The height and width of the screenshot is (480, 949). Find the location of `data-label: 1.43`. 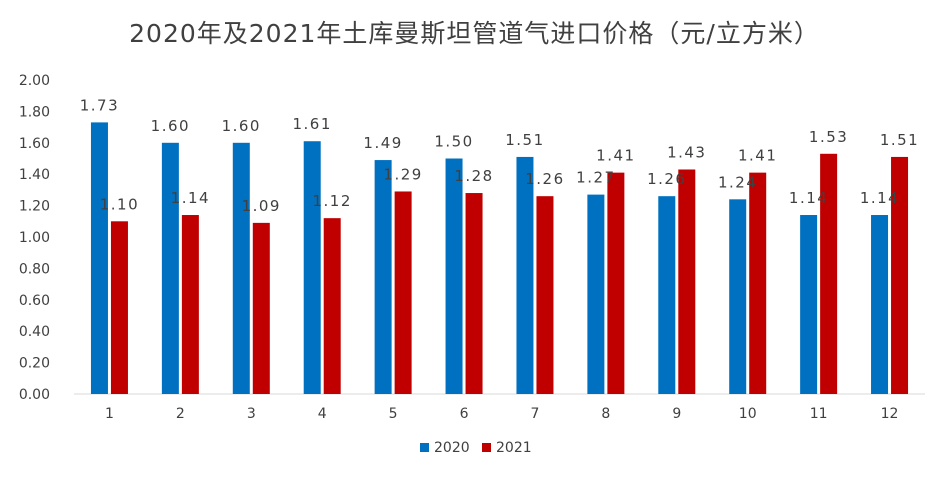

data-label: 1.43 is located at coordinates (686, 152).